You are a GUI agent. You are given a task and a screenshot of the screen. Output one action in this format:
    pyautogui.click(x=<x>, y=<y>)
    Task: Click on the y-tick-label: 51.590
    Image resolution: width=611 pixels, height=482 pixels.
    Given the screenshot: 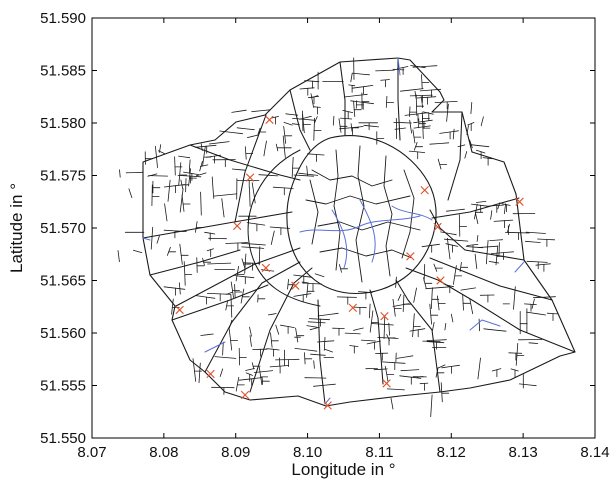 What is the action you would take?
    pyautogui.click(x=63, y=18)
    